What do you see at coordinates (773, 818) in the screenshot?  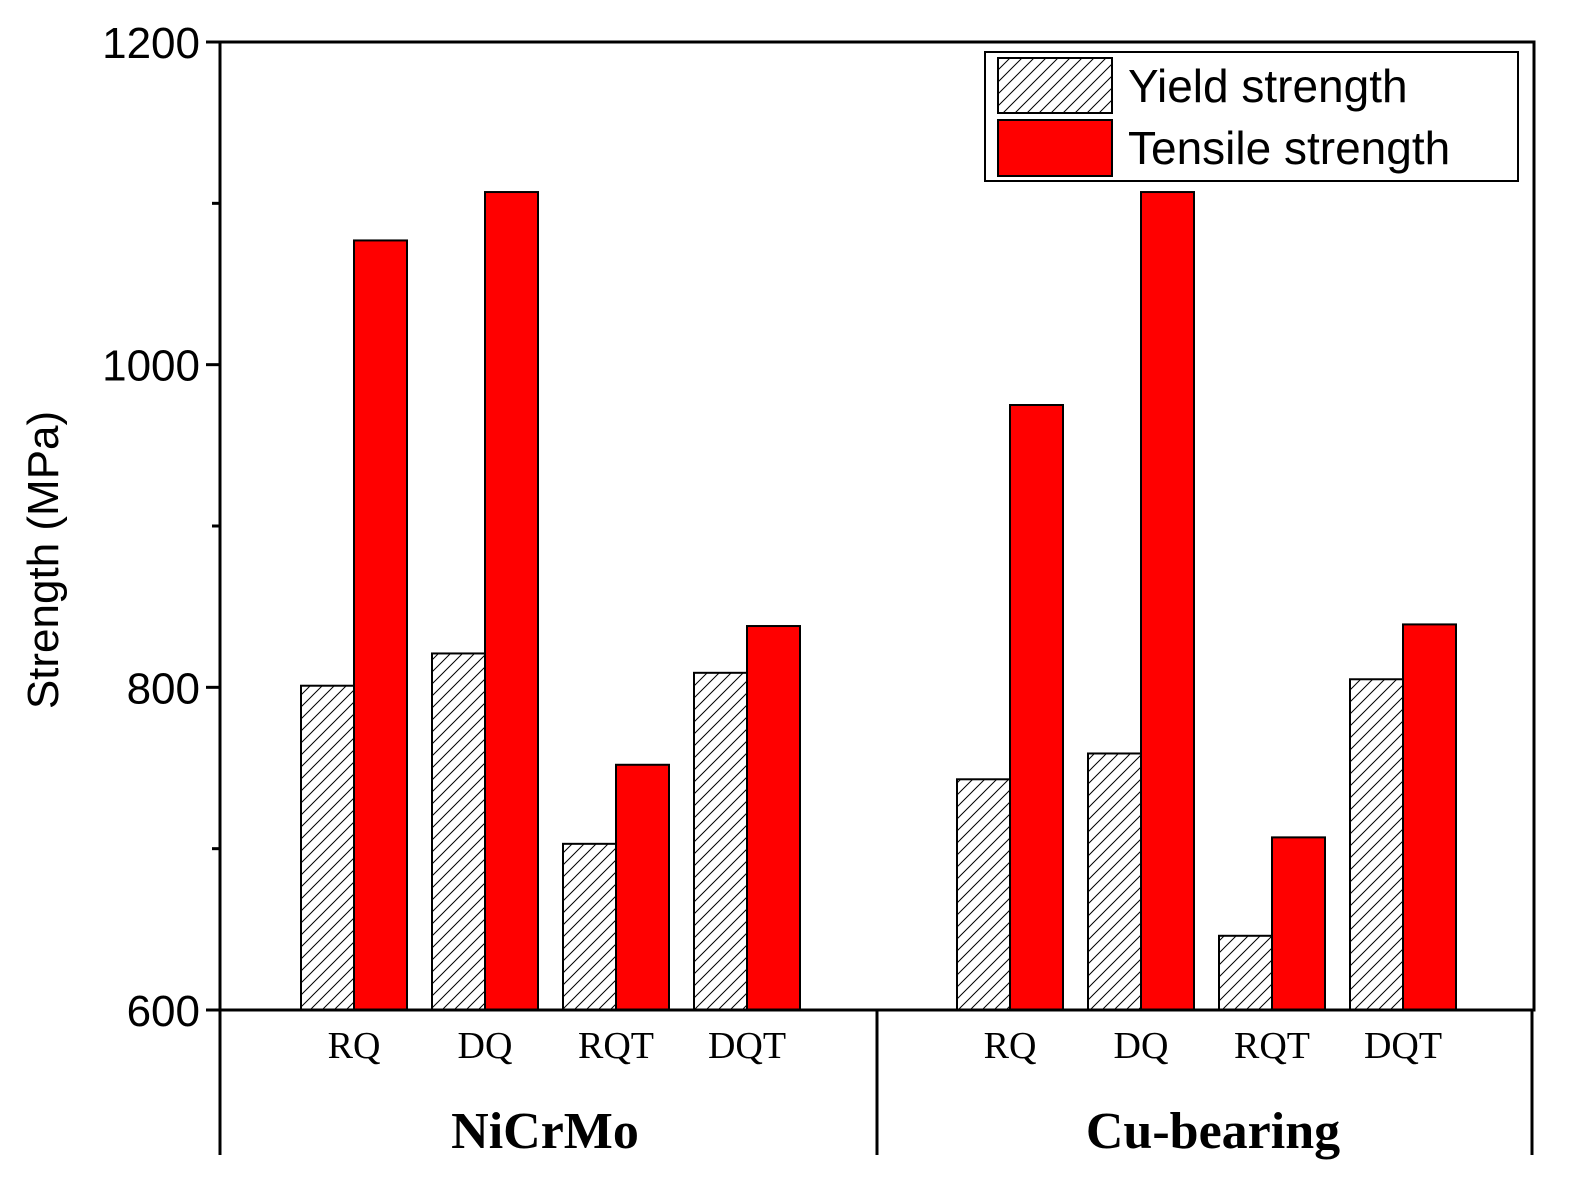 I see `tensile-bar-nicrmo-dqt` at bounding box center [773, 818].